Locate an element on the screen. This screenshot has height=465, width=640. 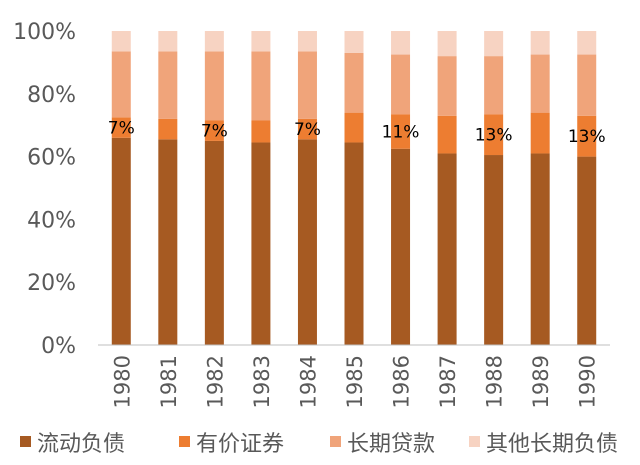
x-tick-label: 1984 is located at coordinates (308, 381).